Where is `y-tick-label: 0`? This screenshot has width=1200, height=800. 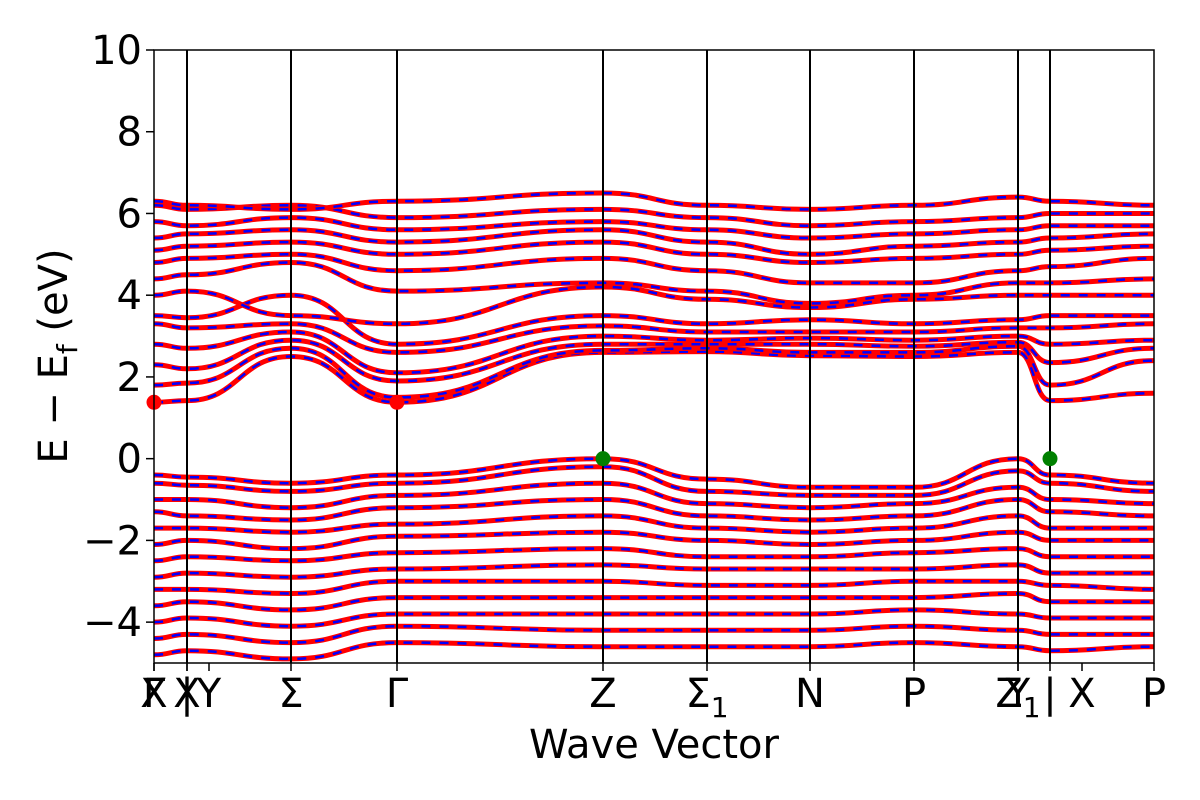 y-tick-label: 0 is located at coordinates (129, 460).